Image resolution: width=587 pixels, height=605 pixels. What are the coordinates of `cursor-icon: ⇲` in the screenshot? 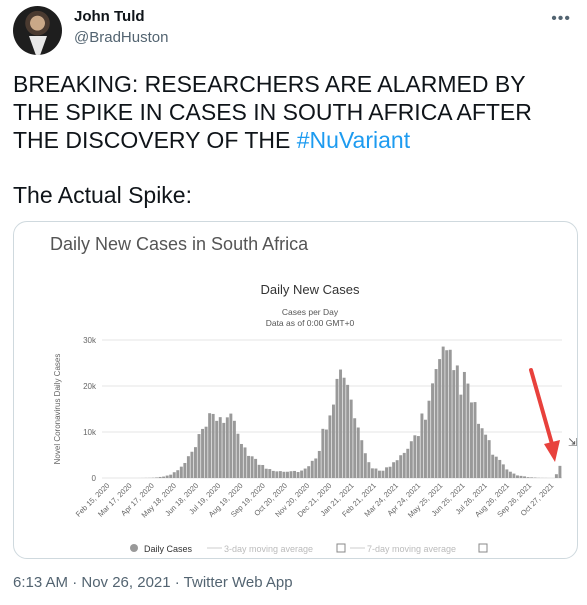 It's located at (572, 443).